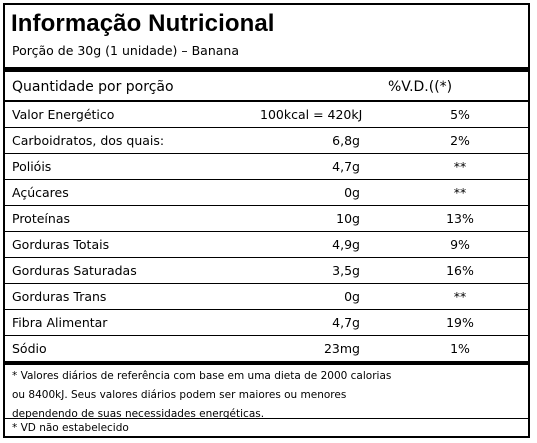 This screenshot has width=537, height=443. I want to click on table-row: Carboidratos, dos quais: 6,8g 2%, so click(266, 141).